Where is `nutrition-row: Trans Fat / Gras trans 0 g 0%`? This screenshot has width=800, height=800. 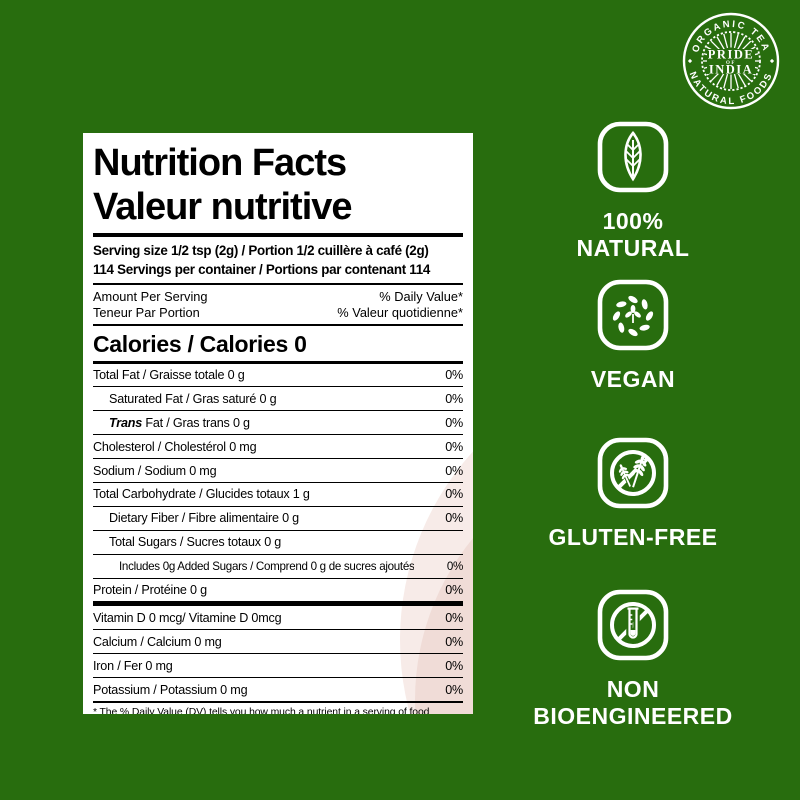
nutrition-row: Trans Fat / Gras trans 0 g 0% is located at coordinates (278, 423).